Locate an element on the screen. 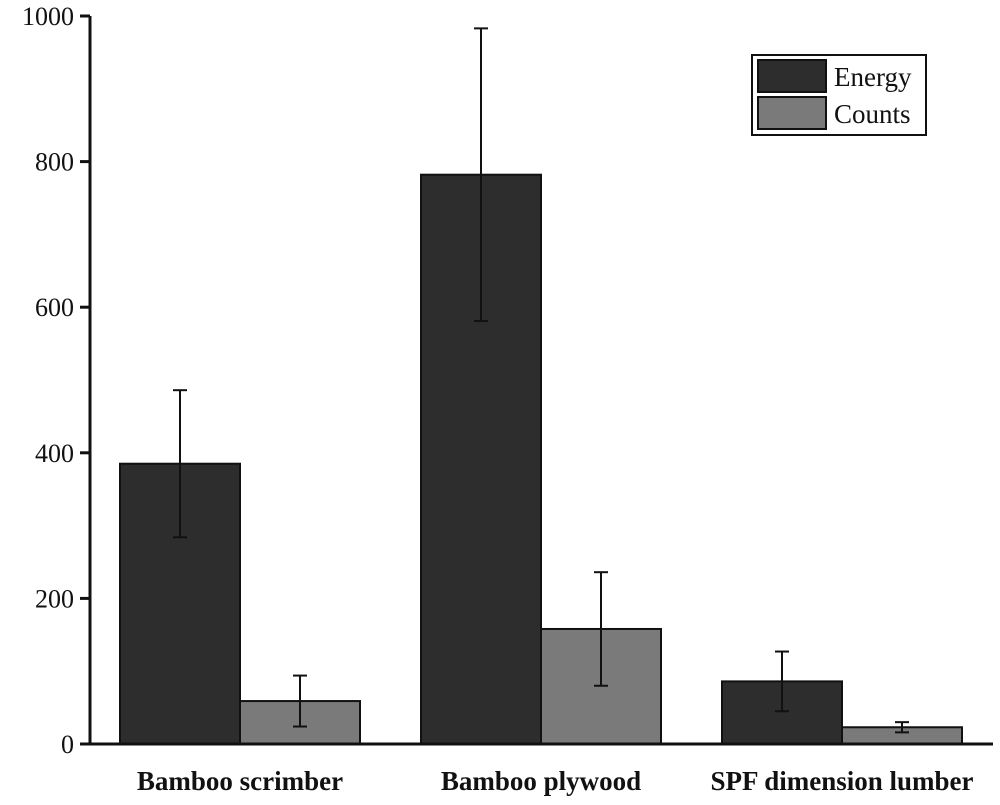  y-tick-label: 0 is located at coordinates (67, 744).